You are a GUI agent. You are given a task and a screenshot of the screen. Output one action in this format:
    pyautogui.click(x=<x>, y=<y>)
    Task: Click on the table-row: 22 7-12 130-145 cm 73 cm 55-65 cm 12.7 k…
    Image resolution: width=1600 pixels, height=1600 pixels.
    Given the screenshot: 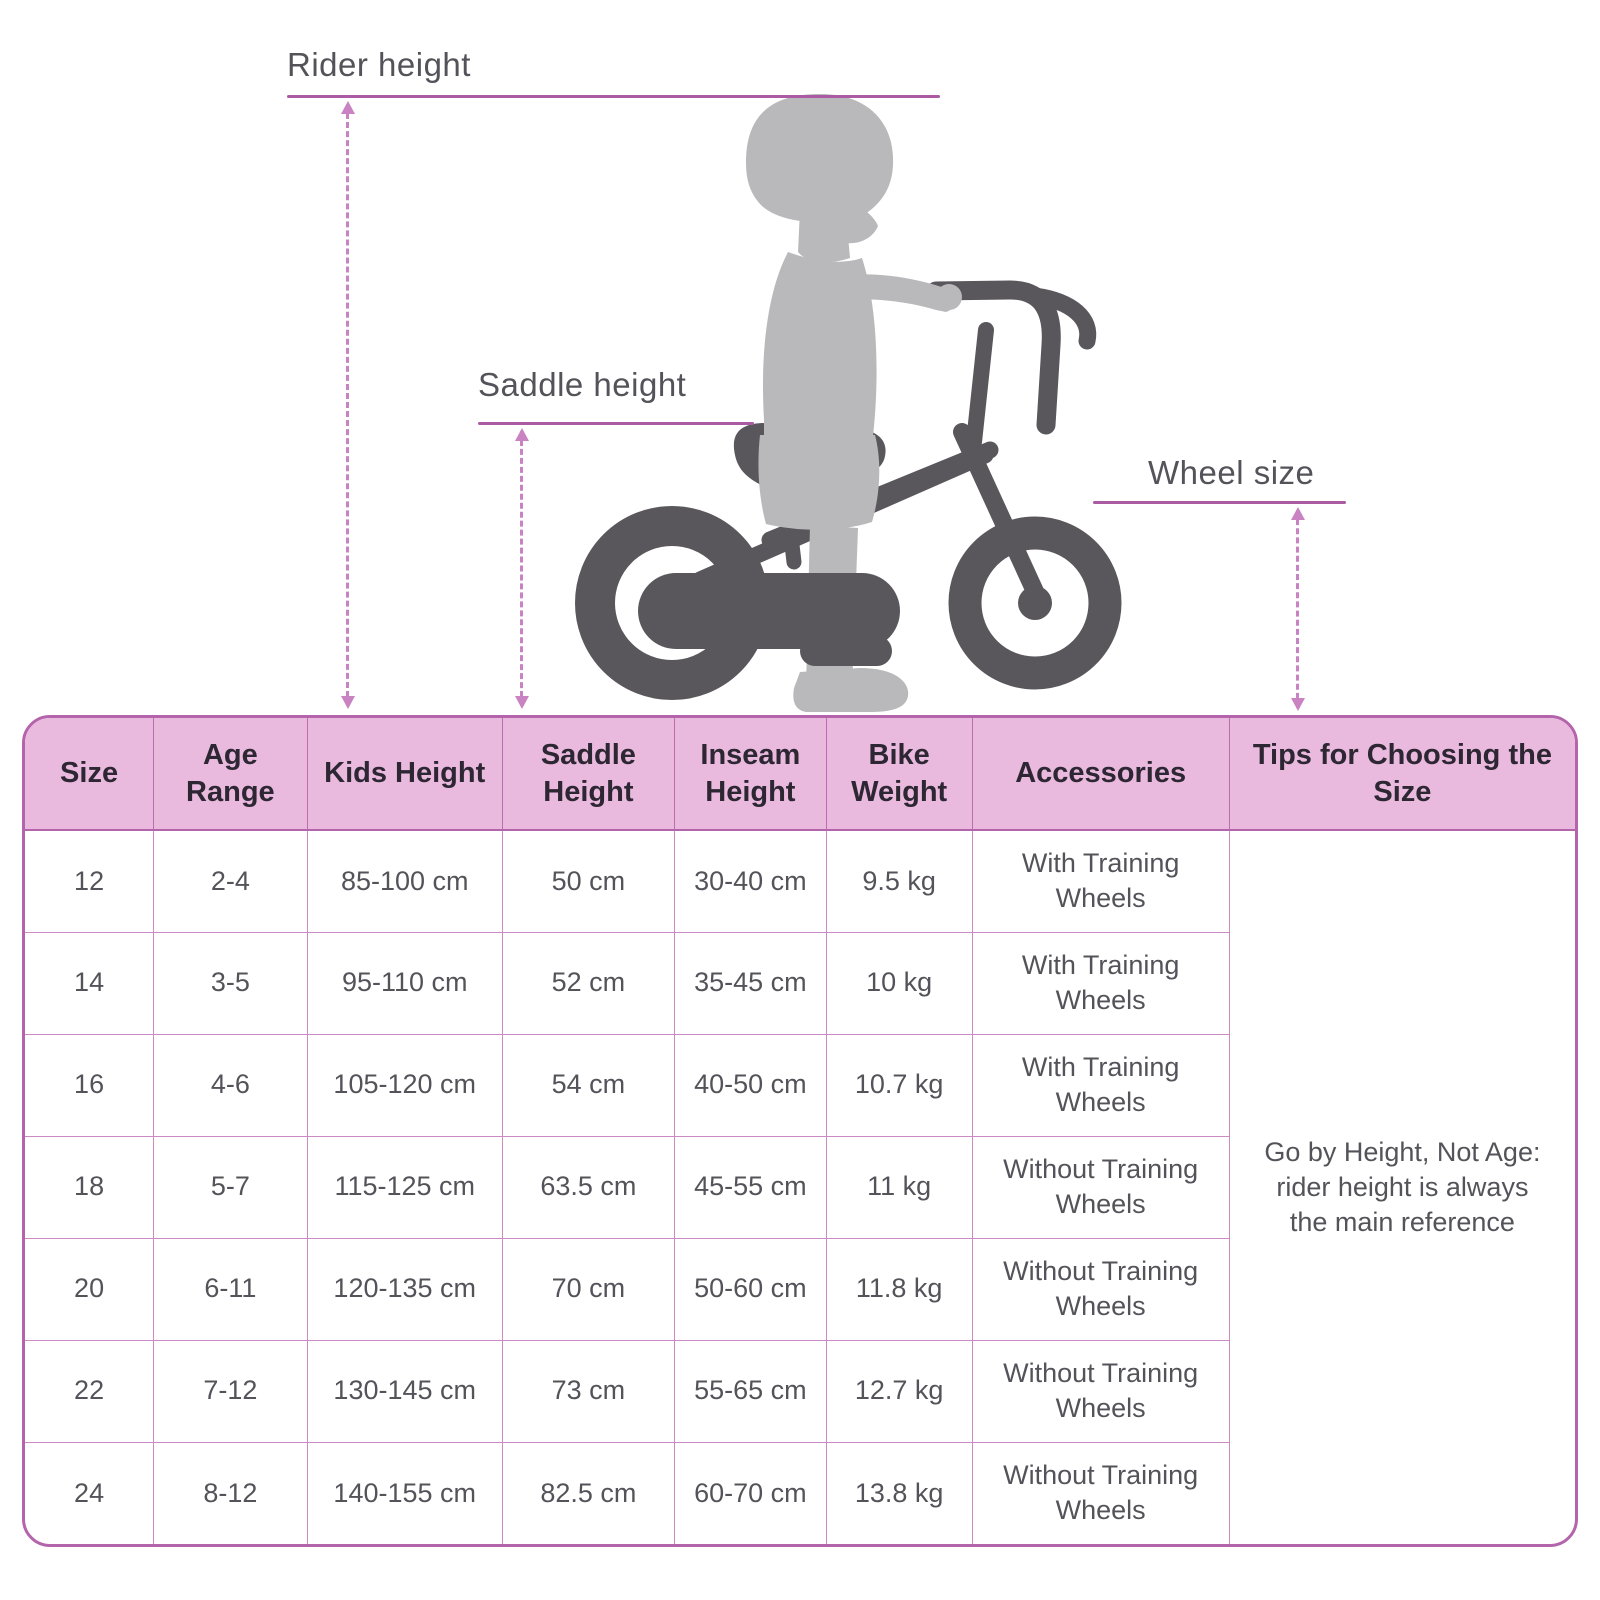 What is the action you would take?
    pyautogui.click(x=800, y=1391)
    